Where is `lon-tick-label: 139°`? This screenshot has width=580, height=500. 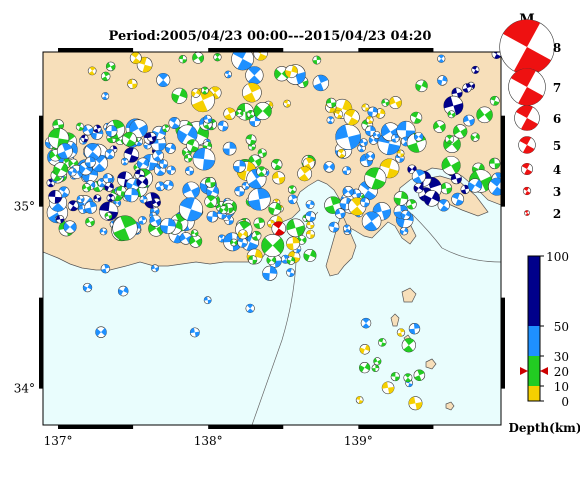 lon-tick-label: 139° is located at coordinates (358, 441).